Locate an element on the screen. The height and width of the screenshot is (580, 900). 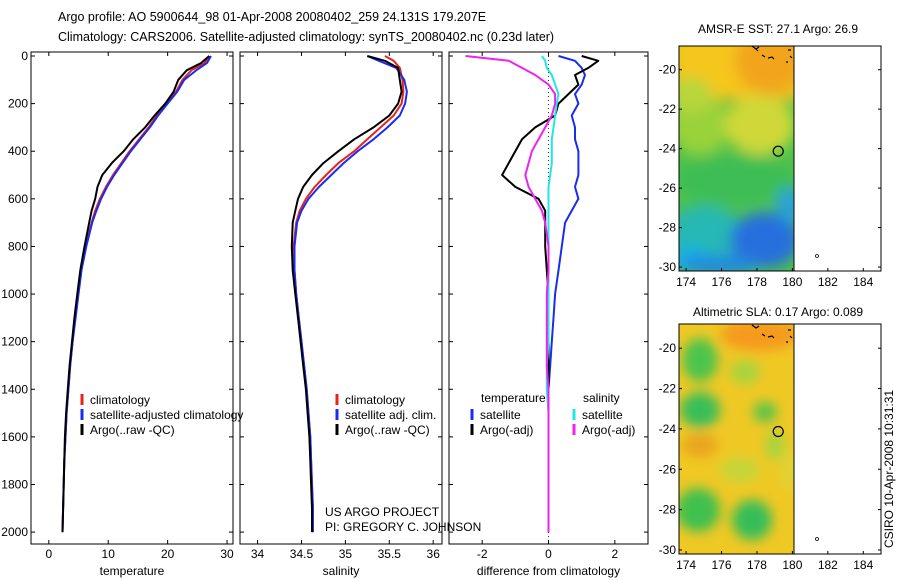
sst-map-xtick-label: 182 is located at coordinates (828, 282).